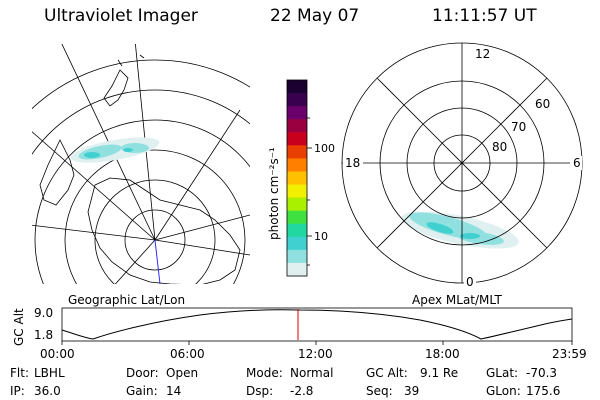 This screenshot has height=400, width=600. What do you see at coordinates (259, 391) in the screenshot?
I see `dsp-key: Dsp:` at bounding box center [259, 391].